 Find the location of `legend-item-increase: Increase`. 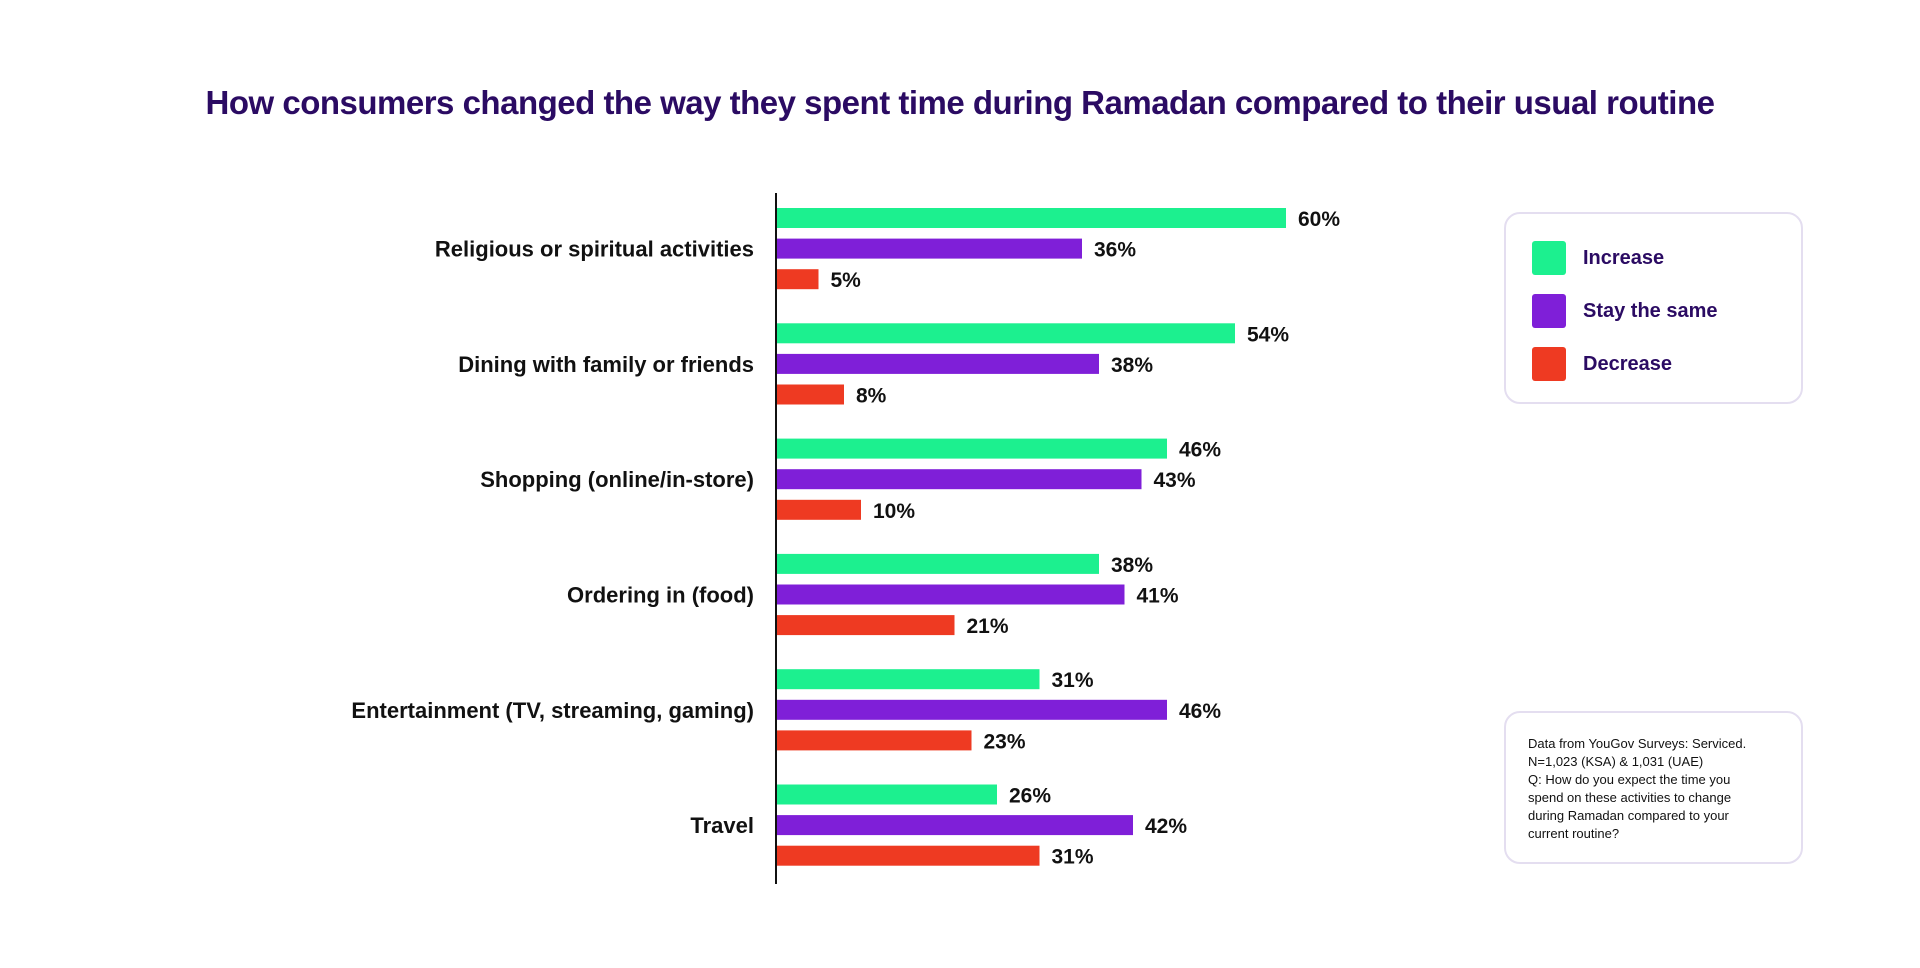

legend-item-increase: Increase is located at coordinates (1598, 258).